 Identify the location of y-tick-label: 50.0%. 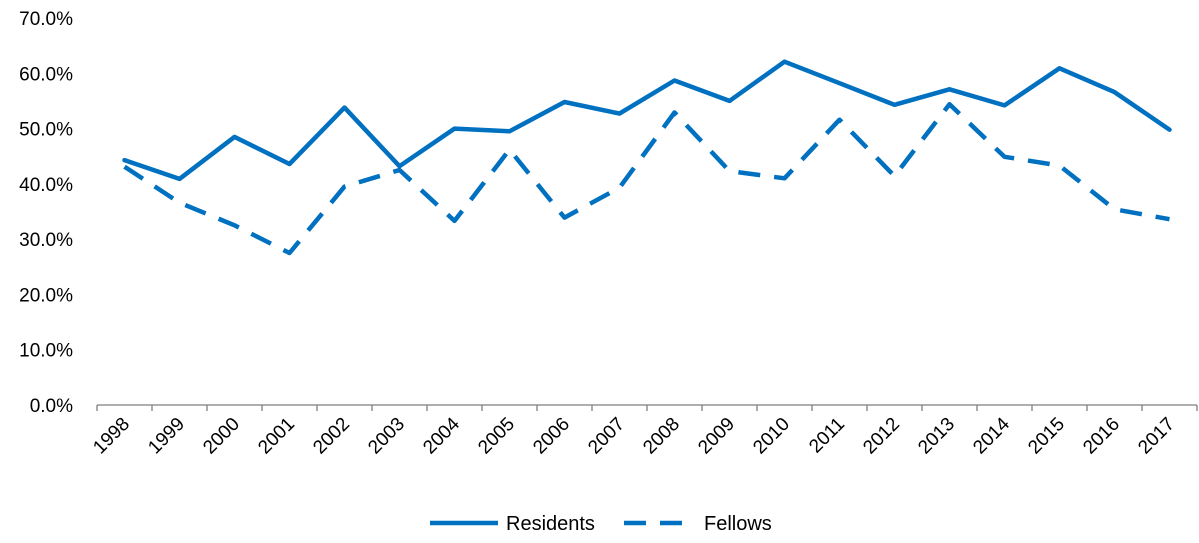
(46, 130).